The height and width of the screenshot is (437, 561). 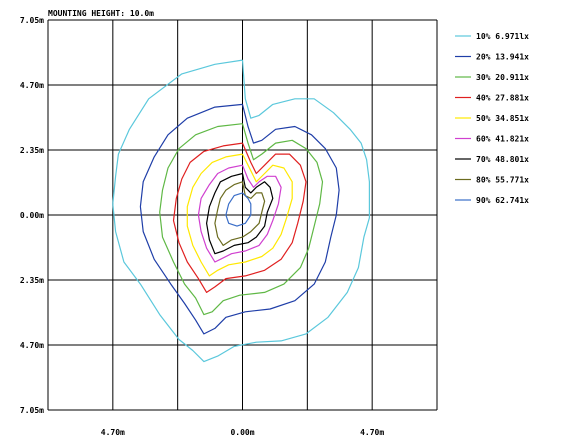 I want to click on x-tick-label: 0.00m, so click(x=242, y=432).